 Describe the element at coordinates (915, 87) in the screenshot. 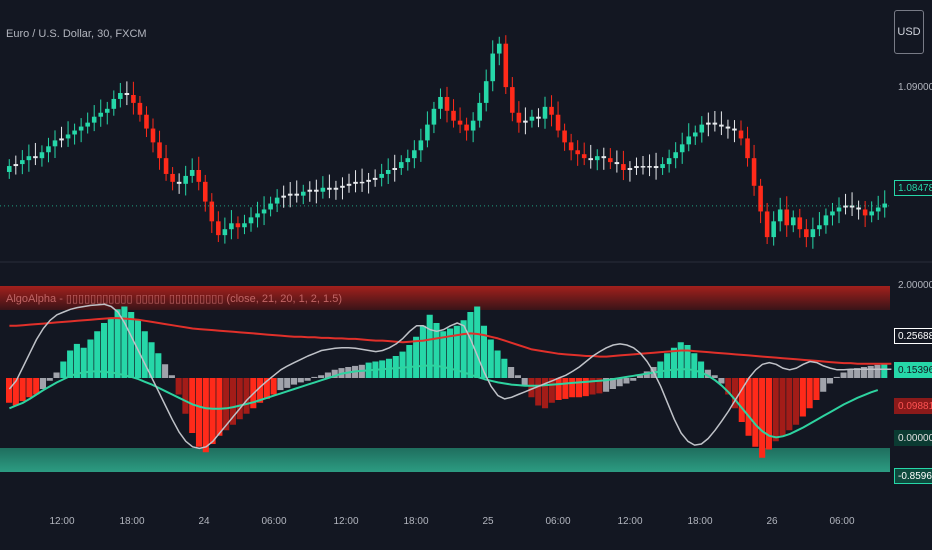

I see `price-axis-label: 1.09000` at that location.